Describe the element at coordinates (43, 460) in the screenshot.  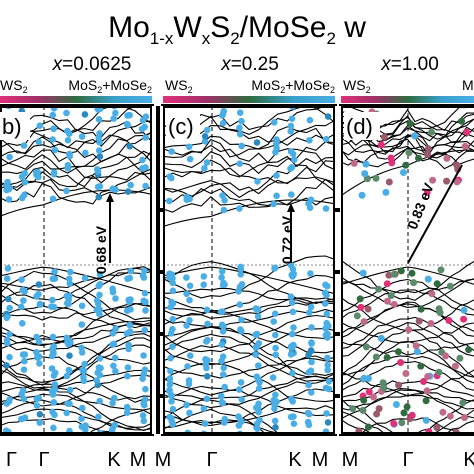
I see `kpoint-b-gamma: Γ` at that location.